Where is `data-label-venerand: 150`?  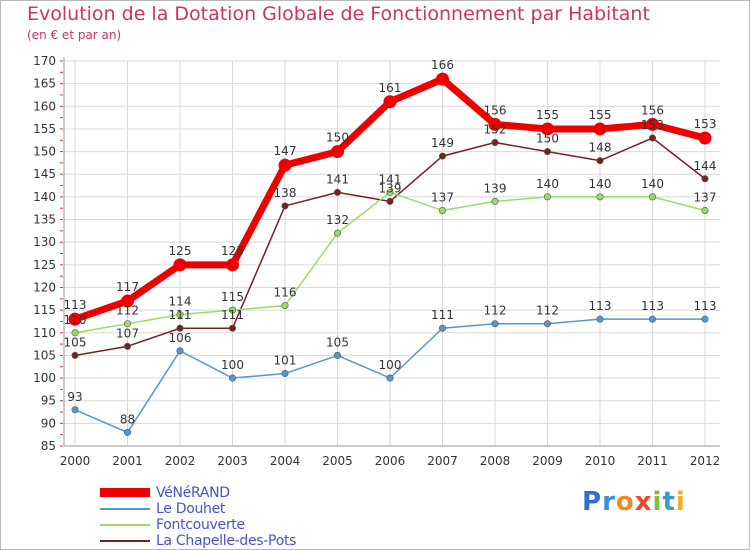
data-label-venerand: 150 is located at coordinates (337, 138).